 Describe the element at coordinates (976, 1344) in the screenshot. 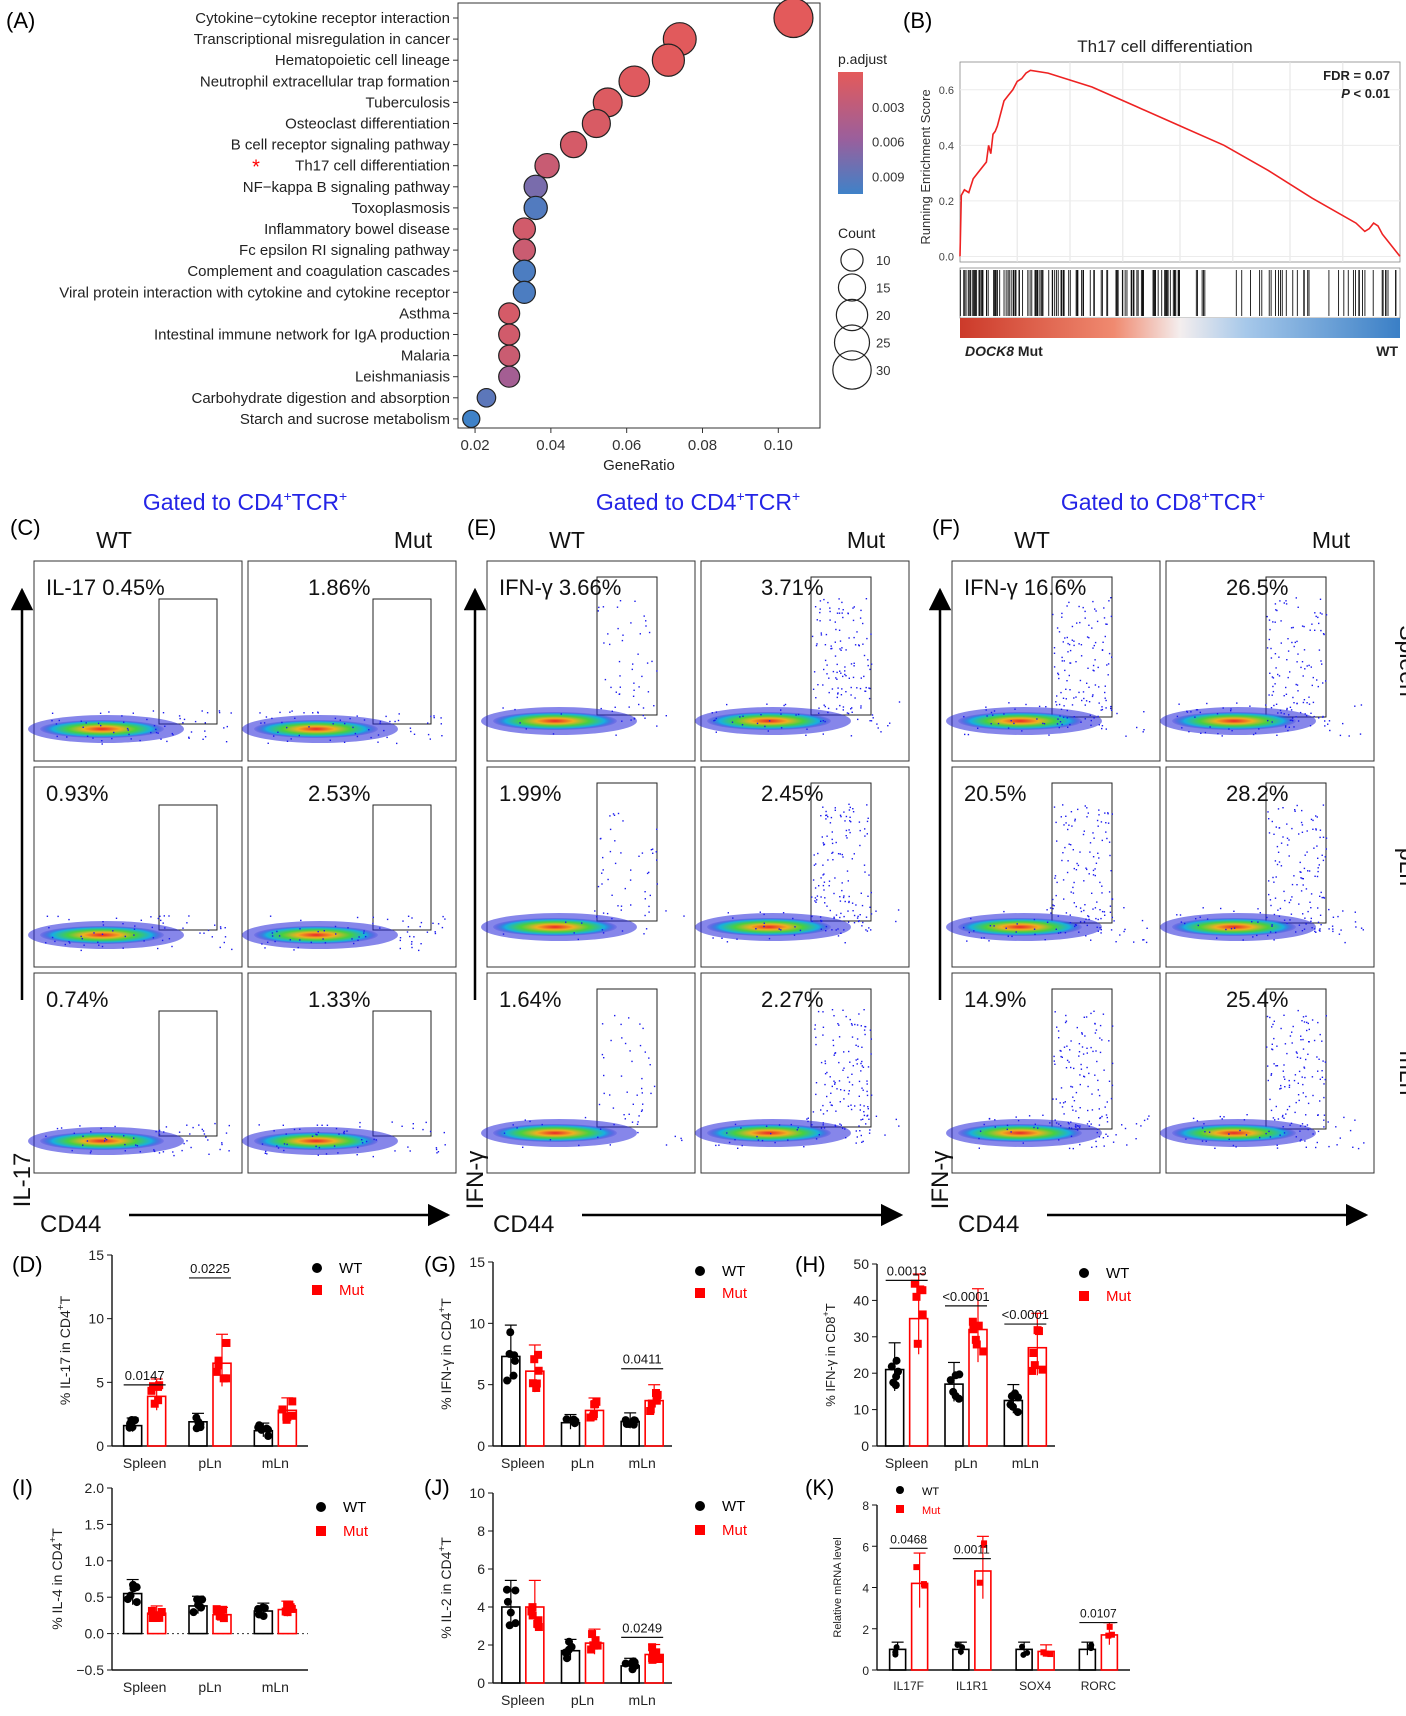

I see `data-point-mut` at that location.